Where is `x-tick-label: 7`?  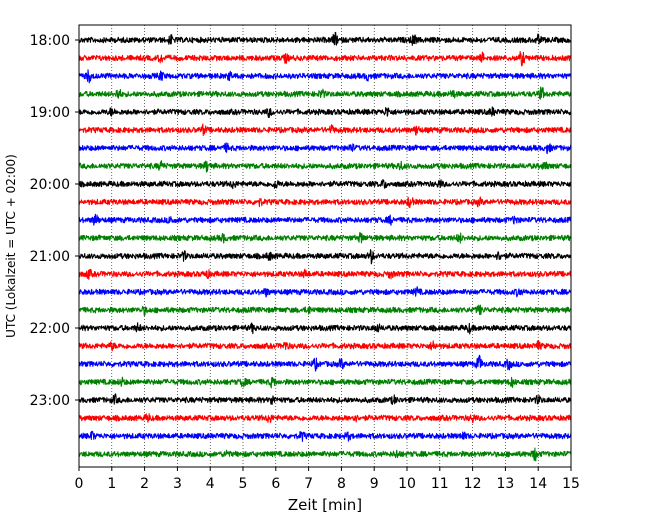 x-tick-label: 7 is located at coordinates (308, 484).